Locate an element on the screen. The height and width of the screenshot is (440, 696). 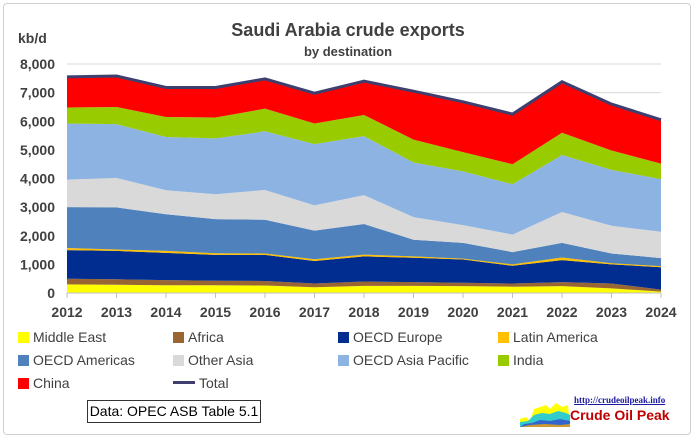
x-tick-label: 2018 is located at coordinates (363, 312).